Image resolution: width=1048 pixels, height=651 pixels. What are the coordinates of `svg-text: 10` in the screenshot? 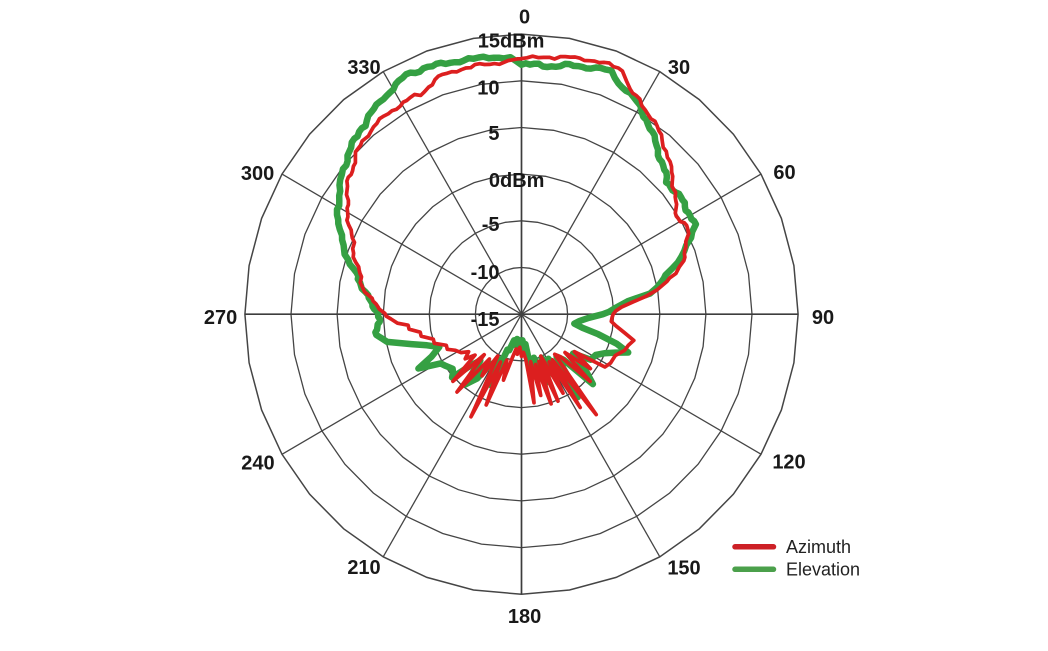 It's located at (488, 89).